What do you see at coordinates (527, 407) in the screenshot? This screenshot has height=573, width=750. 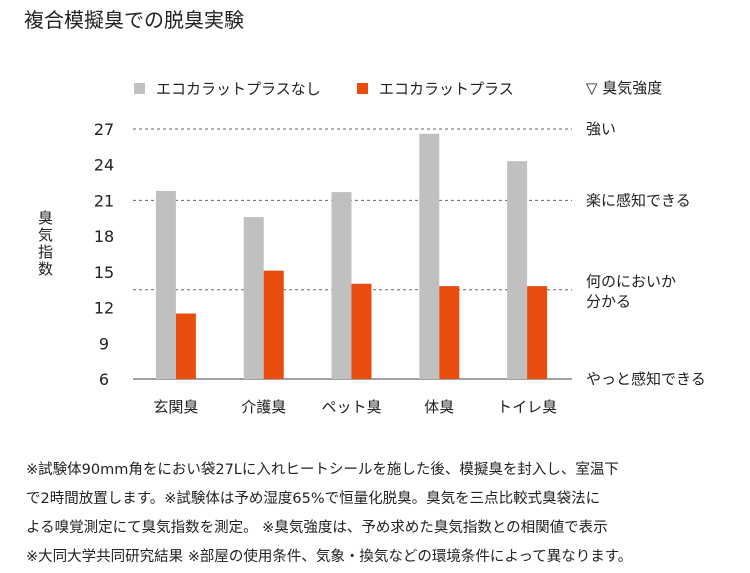 I see `x-tick-label: トイレ臭` at bounding box center [527, 407].